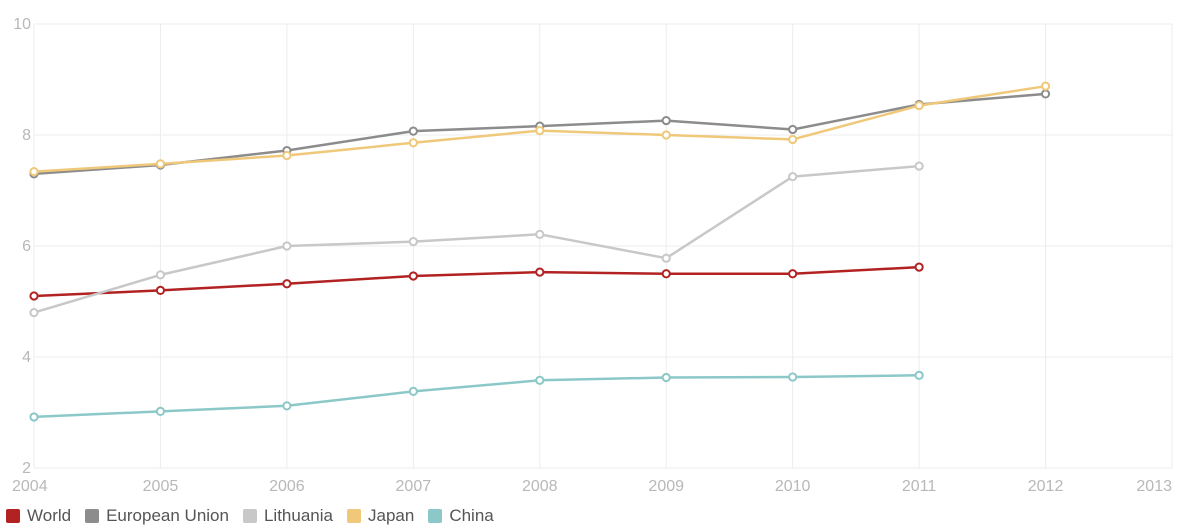 This screenshot has height=526, width=1200. What do you see at coordinates (793, 486) in the screenshot?
I see `x-tick-label: 2010` at bounding box center [793, 486].